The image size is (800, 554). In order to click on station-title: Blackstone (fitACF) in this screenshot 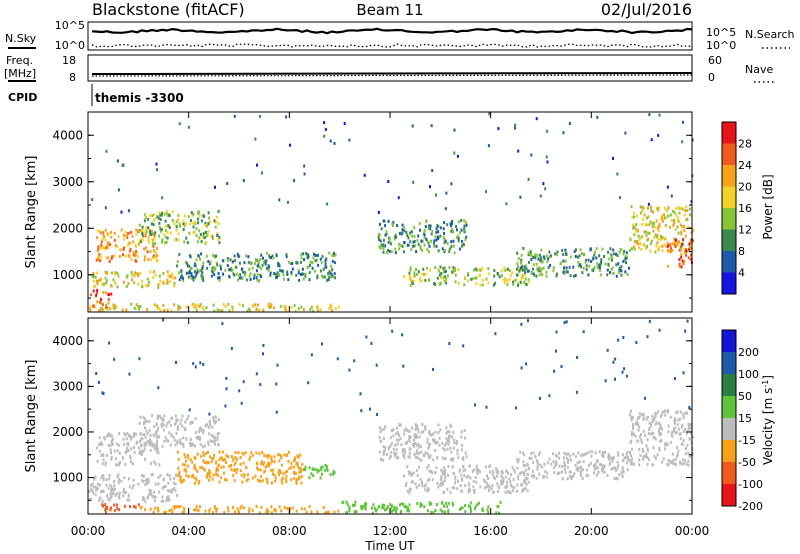, I will do `click(168, 9)`.